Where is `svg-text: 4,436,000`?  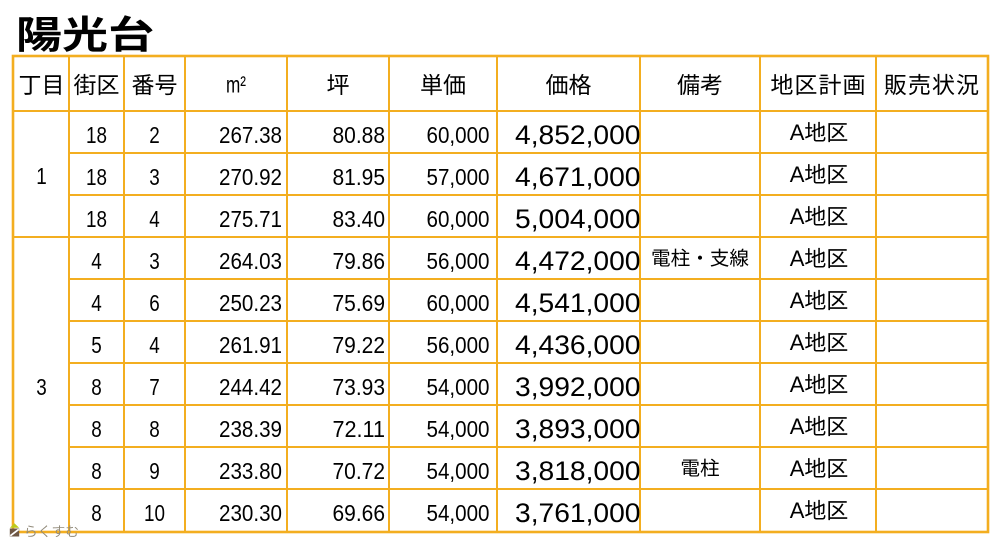 svg-text: 4,436,000 is located at coordinates (578, 345).